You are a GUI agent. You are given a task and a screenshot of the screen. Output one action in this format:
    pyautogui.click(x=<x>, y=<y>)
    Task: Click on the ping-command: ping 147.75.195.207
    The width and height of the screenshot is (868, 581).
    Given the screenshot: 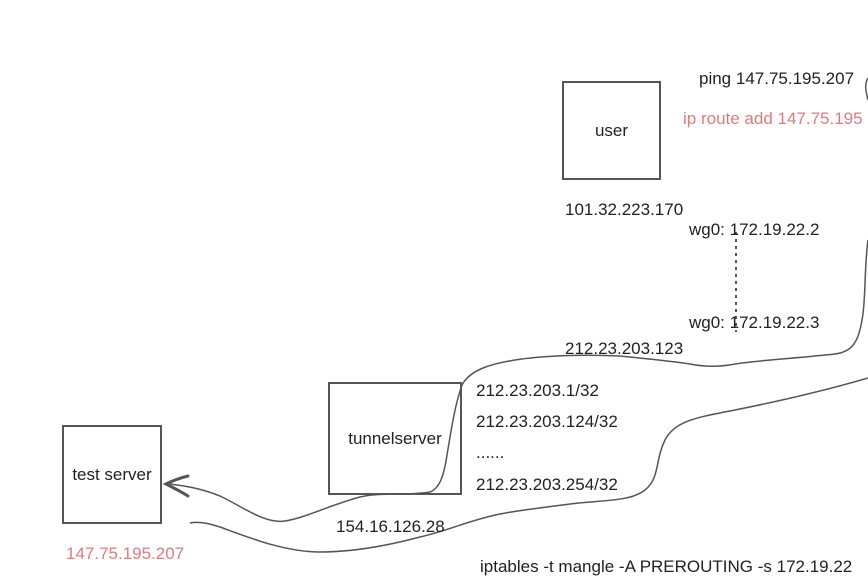 What is the action you would take?
    pyautogui.click(x=777, y=78)
    